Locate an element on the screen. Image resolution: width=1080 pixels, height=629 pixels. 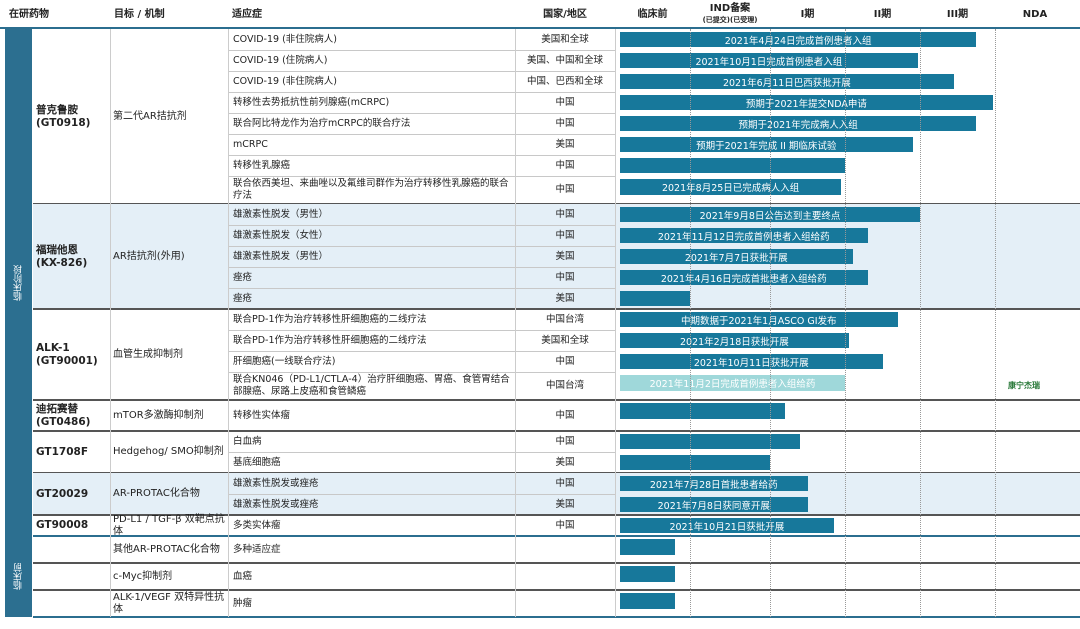
drug-target: AR拮抗剂(外用) is located at coordinates (149, 256).